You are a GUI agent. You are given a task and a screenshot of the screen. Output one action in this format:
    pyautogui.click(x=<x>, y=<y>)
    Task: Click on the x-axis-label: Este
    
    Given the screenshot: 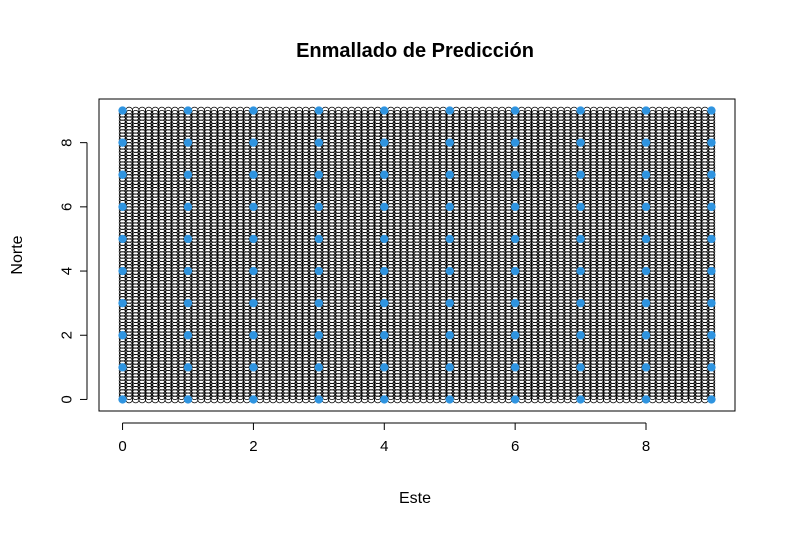 What is the action you would take?
    pyautogui.click(x=415, y=498)
    